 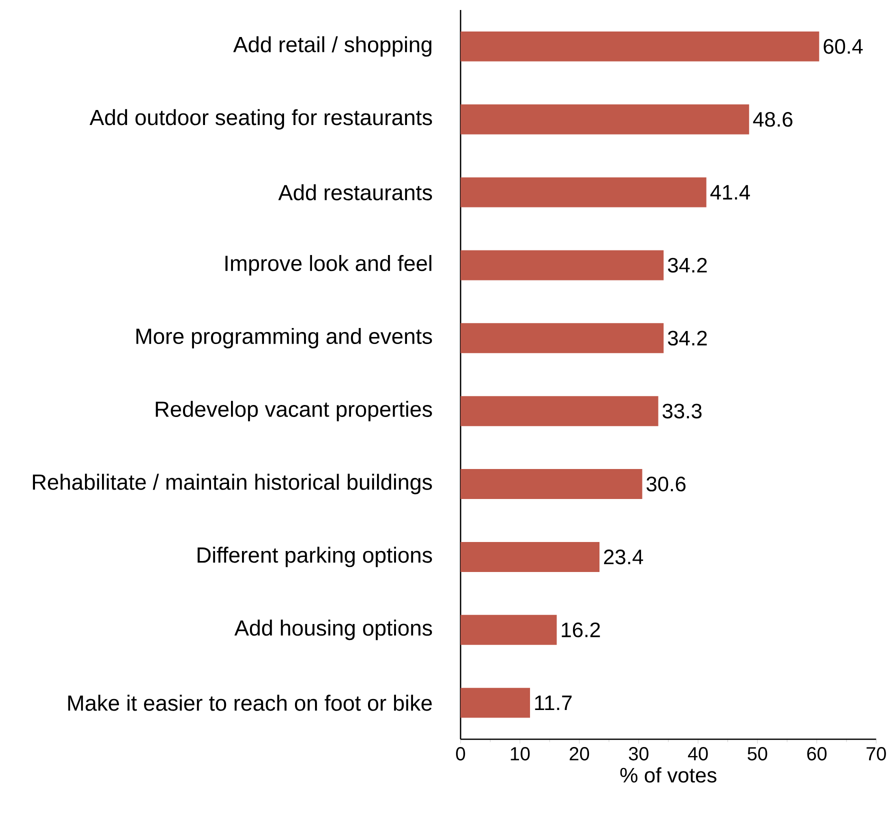 What do you see at coordinates (332, 46) in the screenshot?
I see `y-tick-label: Add retail / shopping` at bounding box center [332, 46].